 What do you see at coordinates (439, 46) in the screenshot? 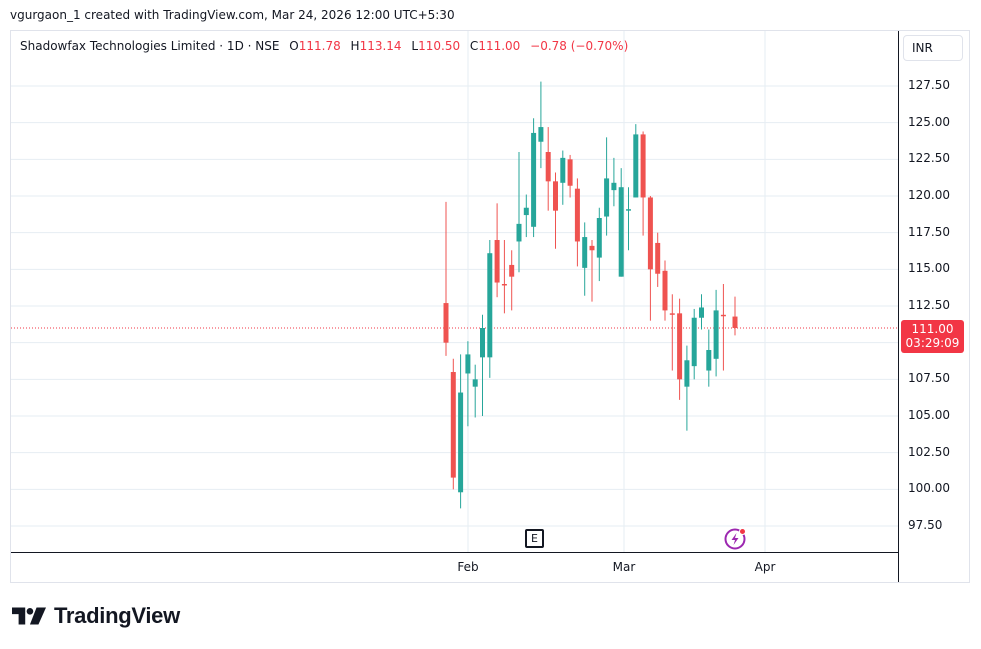
I see `low-value: 110.50` at bounding box center [439, 46].